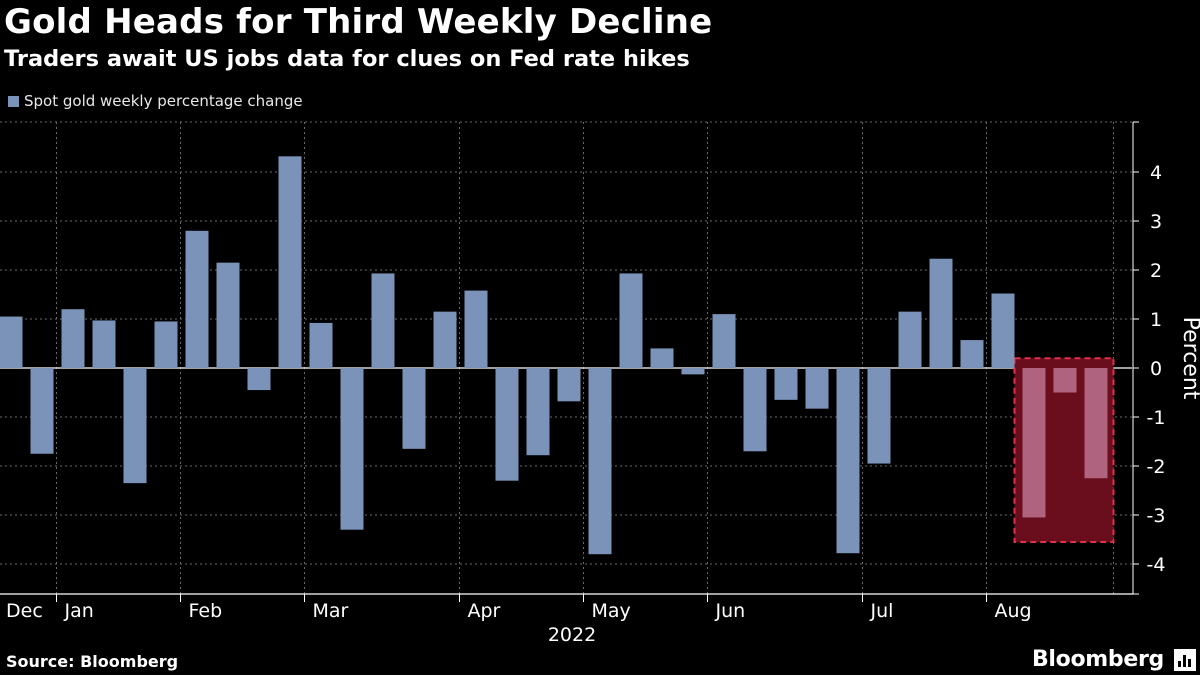 The height and width of the screenshot is (675, 1200). Describe the element at coordinates (730, 611) in the screenshot. I see `x-tick-label: Jun` at that location.